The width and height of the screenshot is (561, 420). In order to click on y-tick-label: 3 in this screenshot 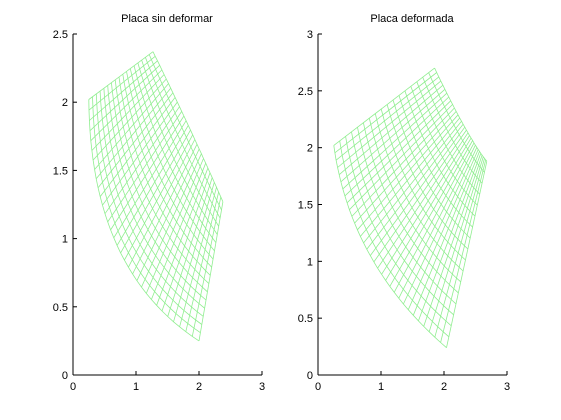, I will do `click(310, 35)`.